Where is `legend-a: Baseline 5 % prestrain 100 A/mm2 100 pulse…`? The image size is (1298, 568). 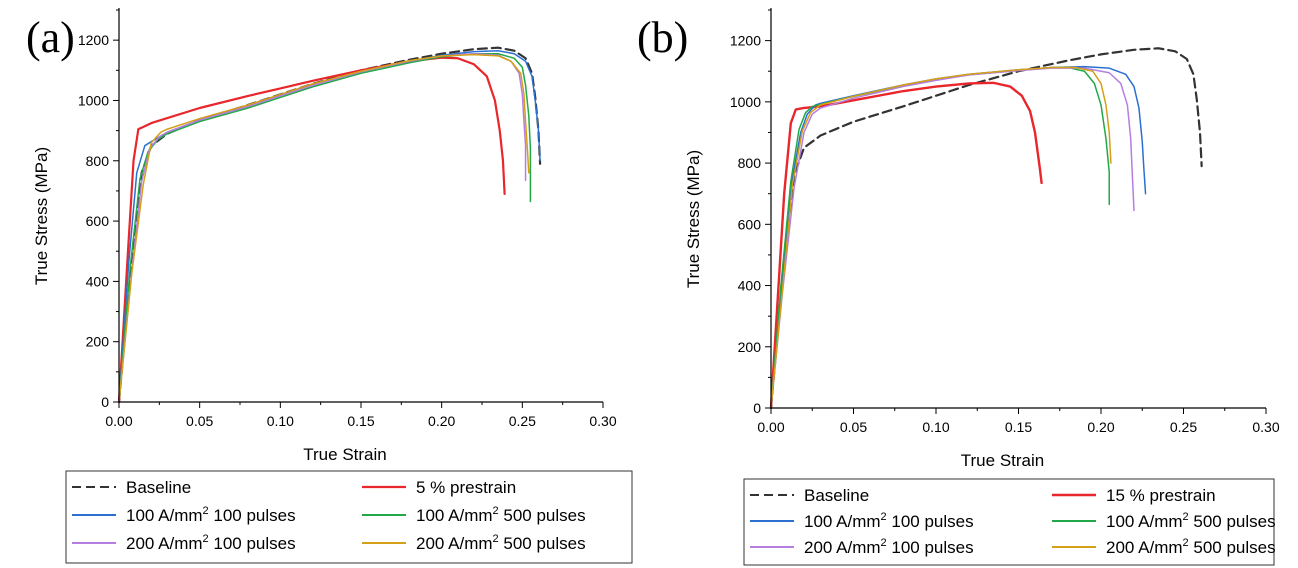
legend-a: Baseline 5 % prestrain 100 A/mm2 100 pulse… is located at coordinates (349, 517).